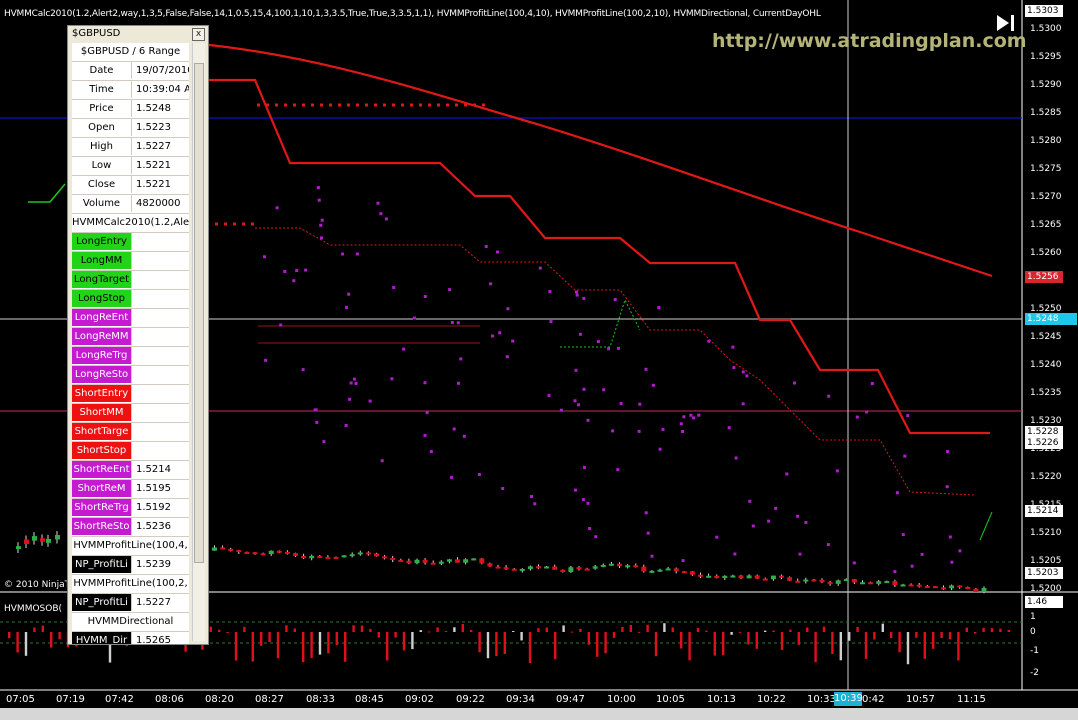 The height and width of the screenshot is (720, 1078). What do you see at coordinates (130, 413) in the screenshot?
I see `data-box-row: ShortMM` at bounding box center [130, 413].